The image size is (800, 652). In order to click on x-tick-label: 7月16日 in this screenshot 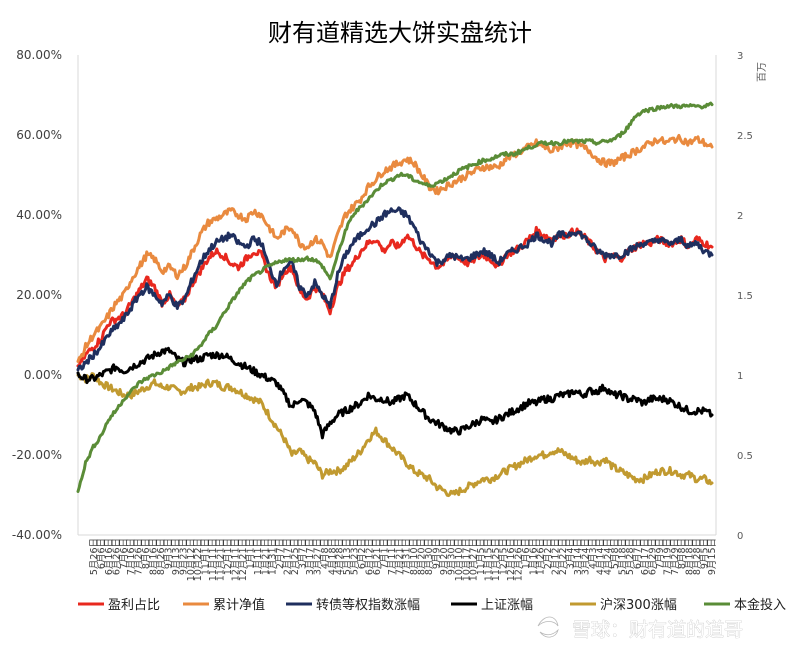, I will do `click(131, 556)`.